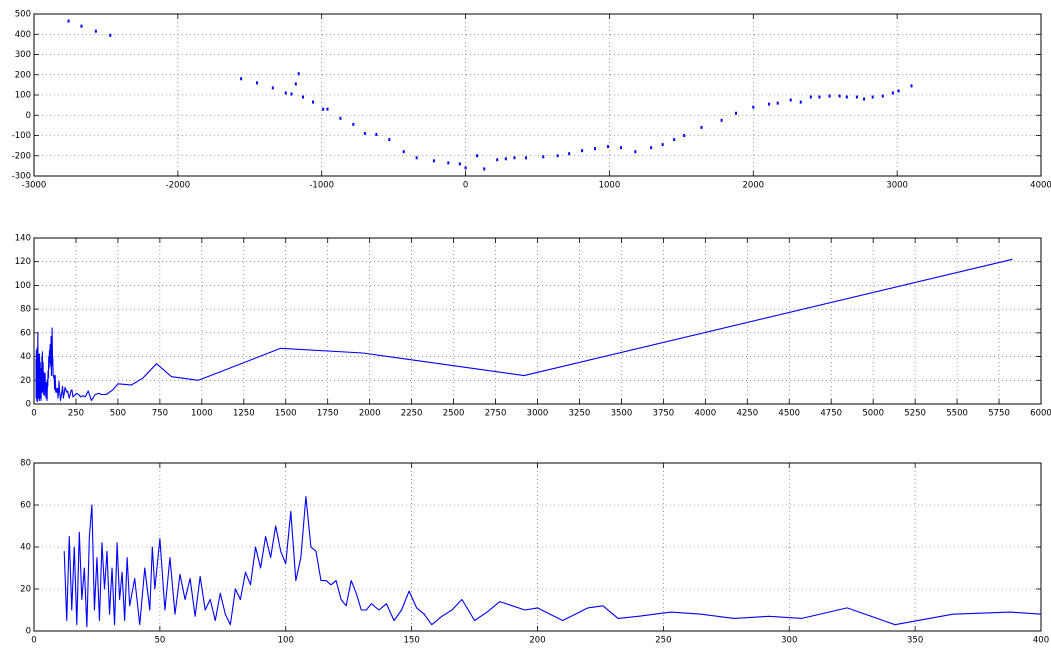 This screenshot has width=1051, height=649. Describe the element at coordinates (957, 414) in the screenshot. I see `x-tick-label: 5500` at that location.